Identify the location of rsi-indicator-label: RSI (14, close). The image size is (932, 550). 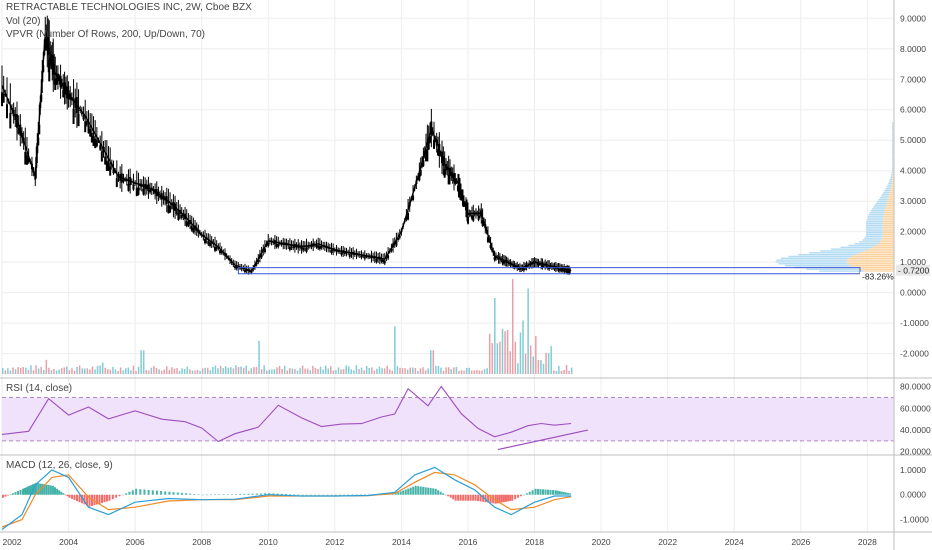
(39, 388).